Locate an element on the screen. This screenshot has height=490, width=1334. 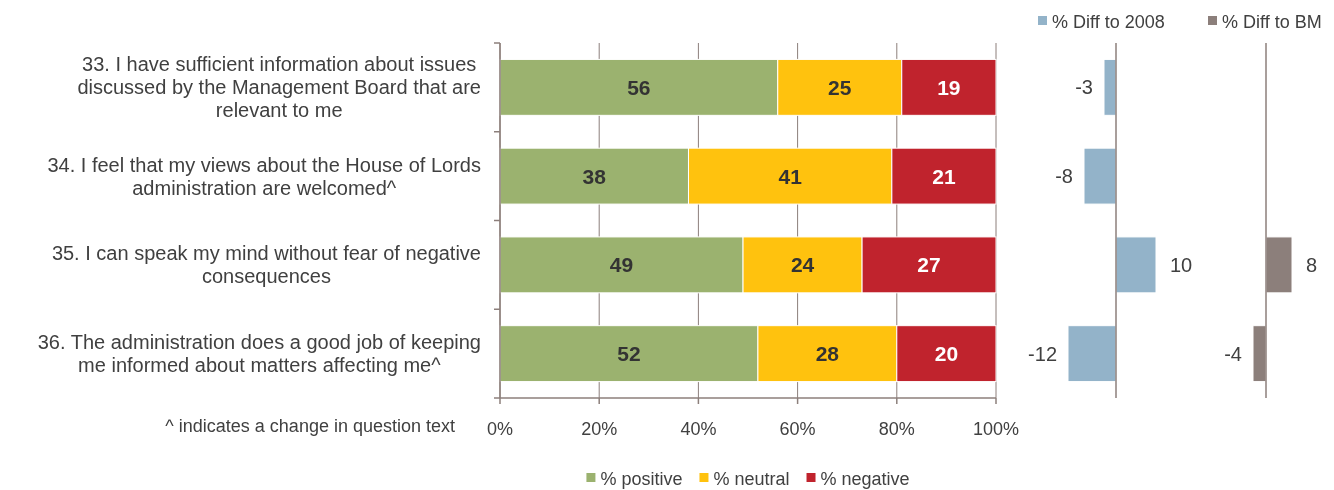
data-label: 38 is located at coordinates (594, 176).